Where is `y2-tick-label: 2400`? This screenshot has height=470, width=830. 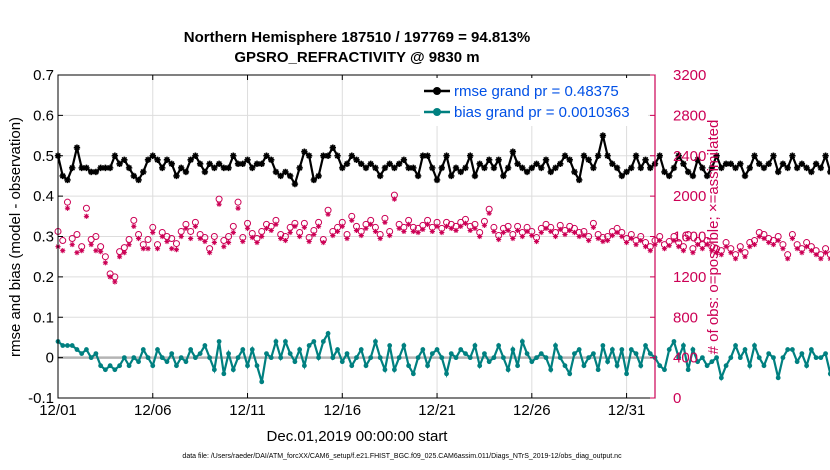
y2-tick-label: 2400 is located at coordinates (689, 156).